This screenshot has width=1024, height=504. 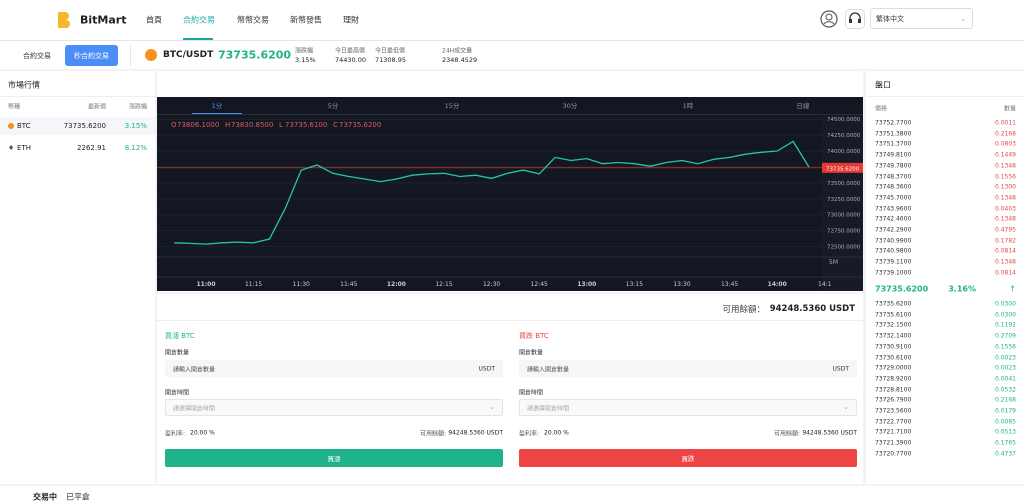 I want to click on sub-tab: 合約交易, so click(x=37, y=55).